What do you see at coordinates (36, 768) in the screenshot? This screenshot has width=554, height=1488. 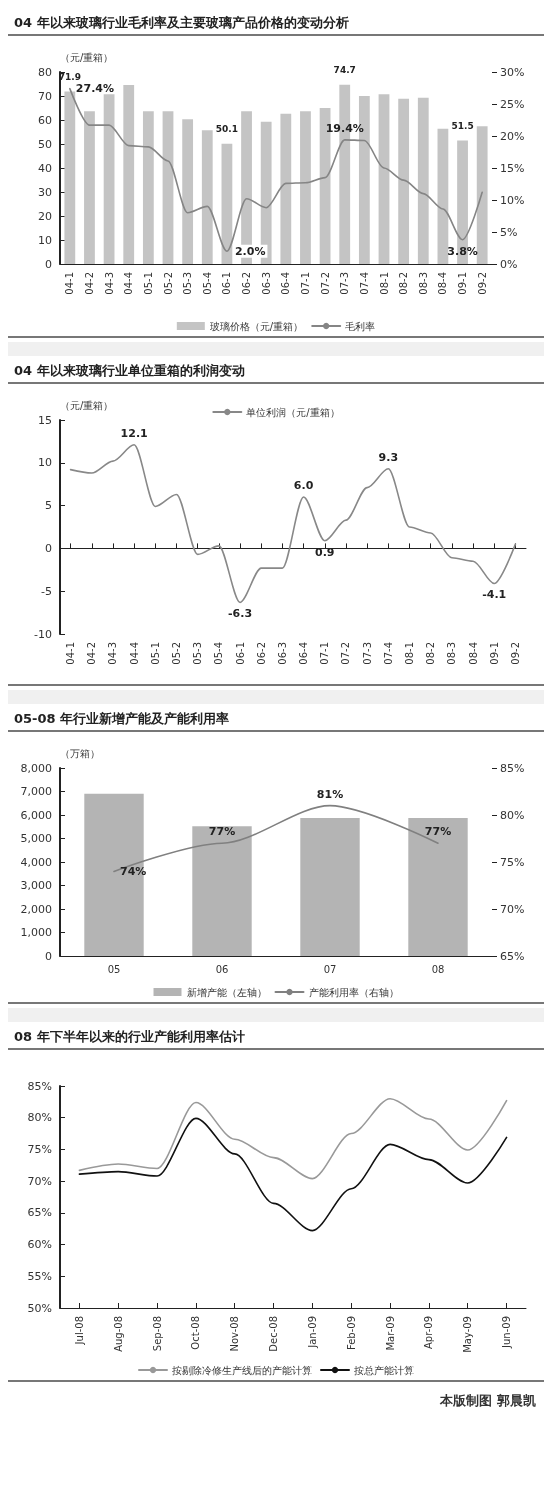 I see `y-tick-label: 8,000` at bounding box center [36, 768].